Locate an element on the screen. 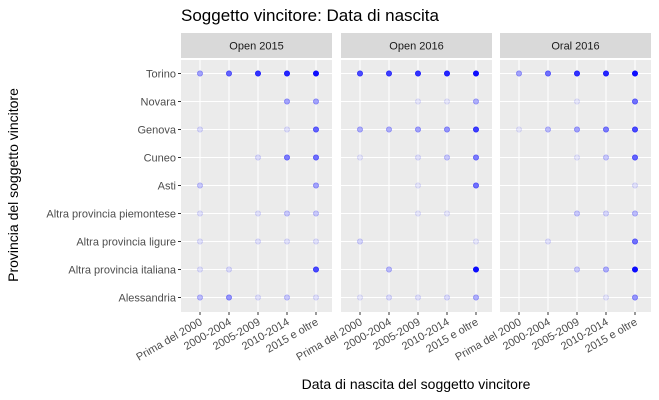 This screenshot has height=400, width=659. y-tick-label: Altra provincia piemontese is located at coordinates (111, 215).